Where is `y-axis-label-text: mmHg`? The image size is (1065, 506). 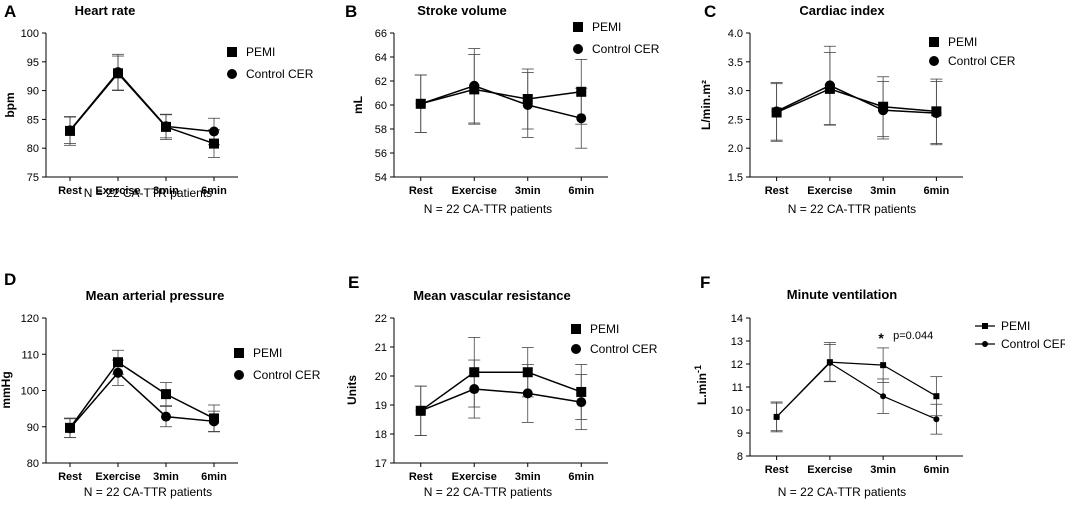 y-axis-label-text: mmHg is located at coordinates (6, 389).